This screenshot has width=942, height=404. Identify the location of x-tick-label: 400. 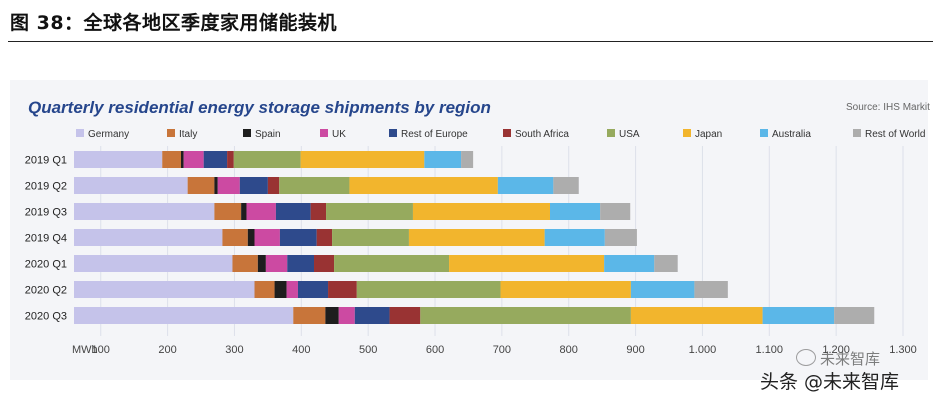
(301, 350).